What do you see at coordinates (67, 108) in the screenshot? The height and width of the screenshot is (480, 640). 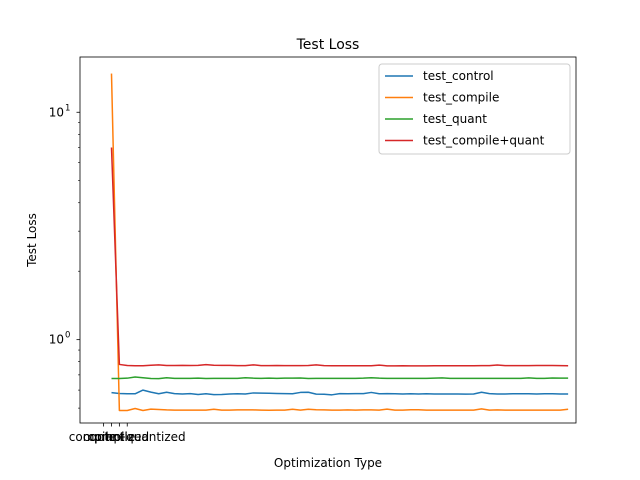 I see `y-tick-exponent: 1` at bounding box center [67, 108].